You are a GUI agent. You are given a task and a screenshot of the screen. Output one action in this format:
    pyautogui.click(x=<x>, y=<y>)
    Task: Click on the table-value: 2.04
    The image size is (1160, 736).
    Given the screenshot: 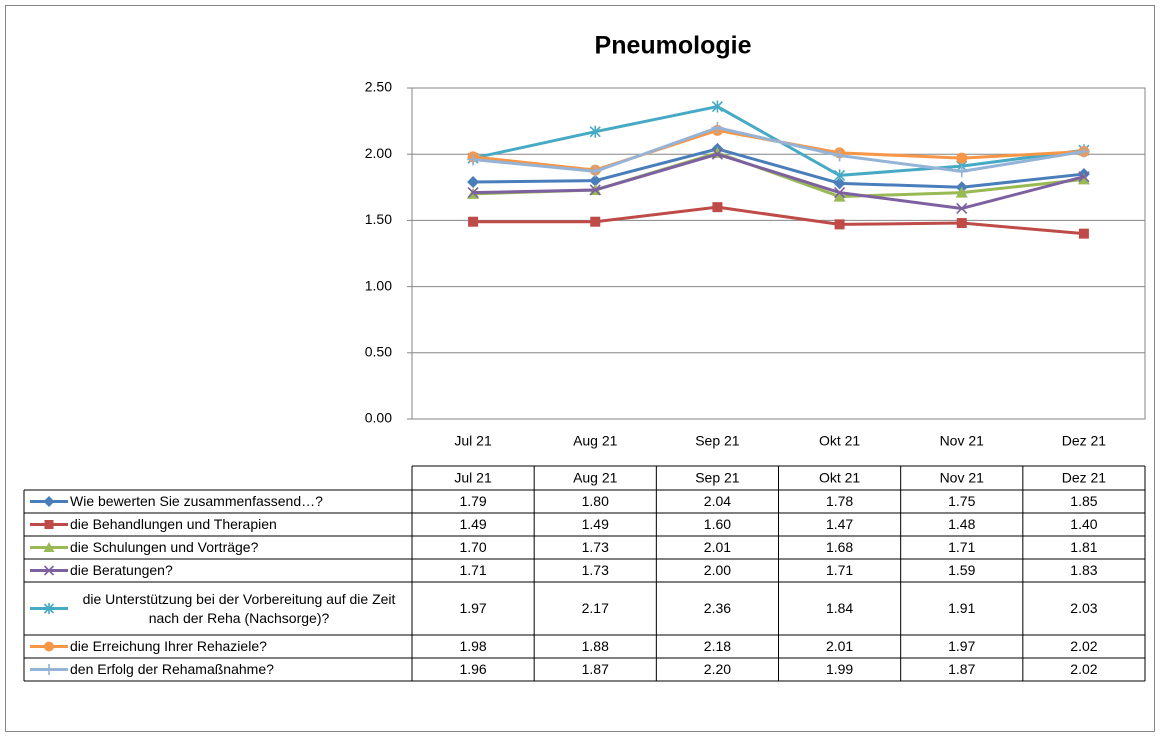 What is the action you would take?
    pyautogui.click(x=717, y=501)
    